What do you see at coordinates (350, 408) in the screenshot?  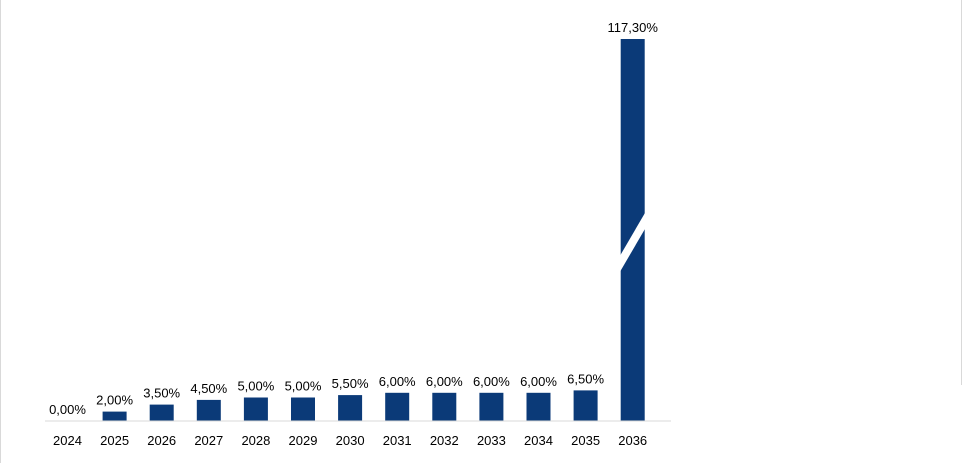 I see `bar-2030` at bounding box center [350, 408].